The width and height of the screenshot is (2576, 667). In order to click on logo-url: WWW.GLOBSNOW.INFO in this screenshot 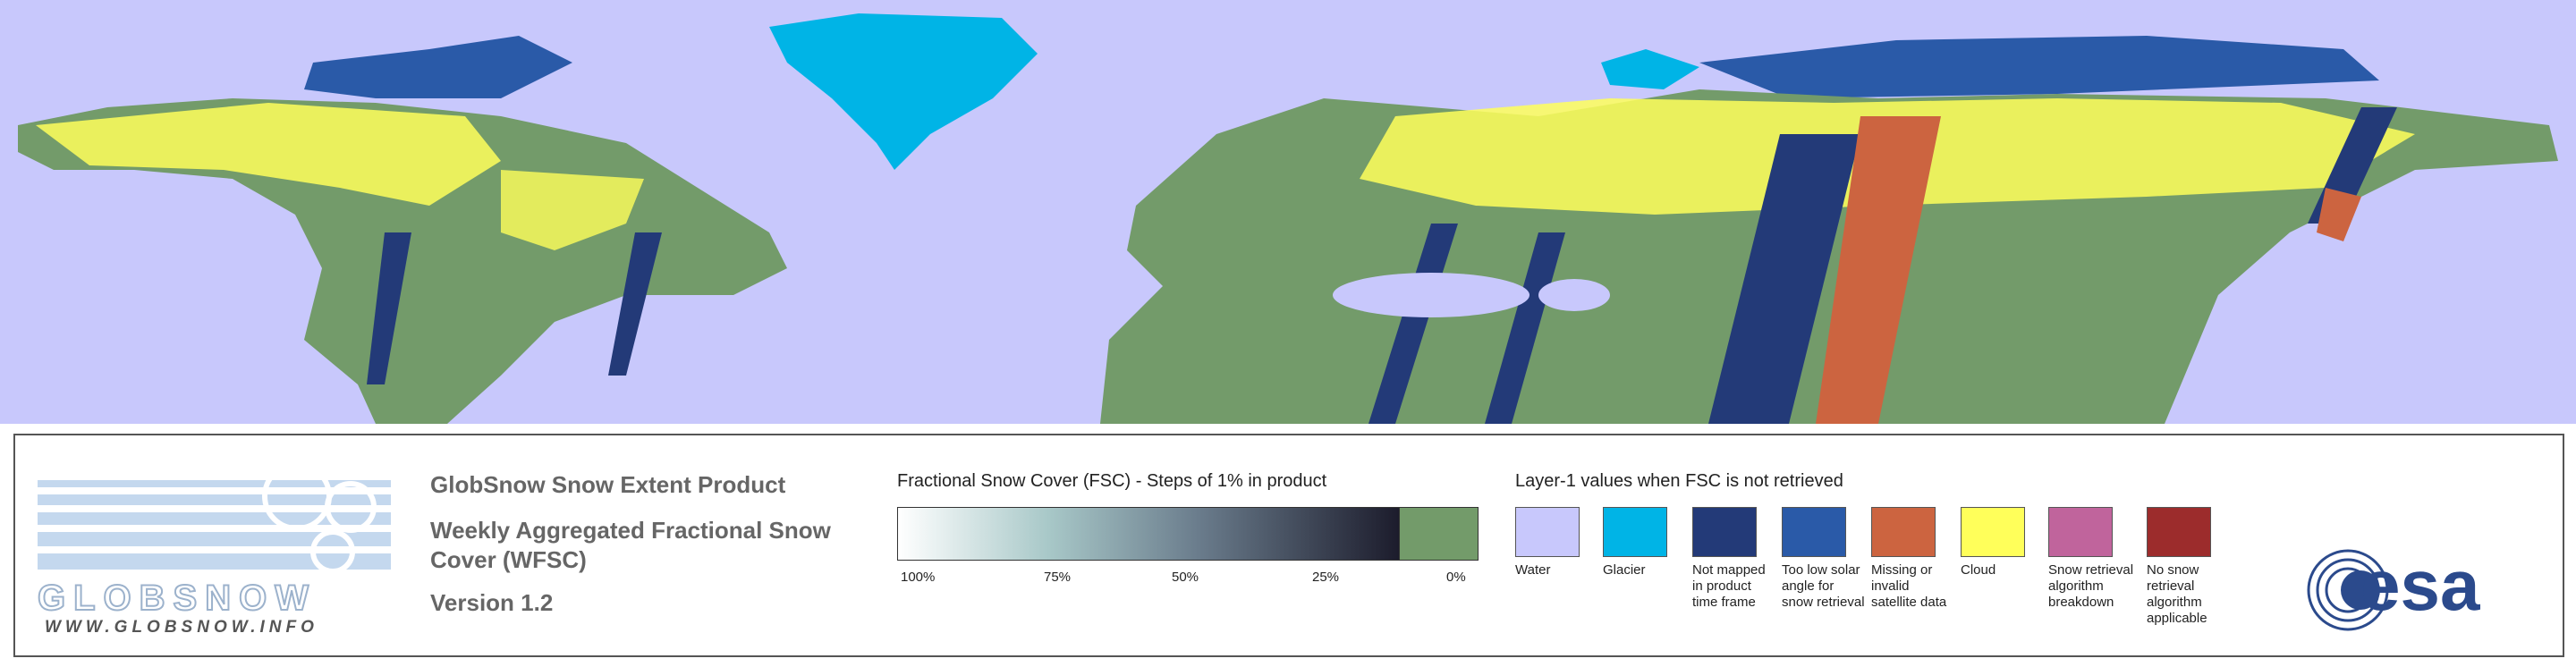, I will do `click(181, 625)`.